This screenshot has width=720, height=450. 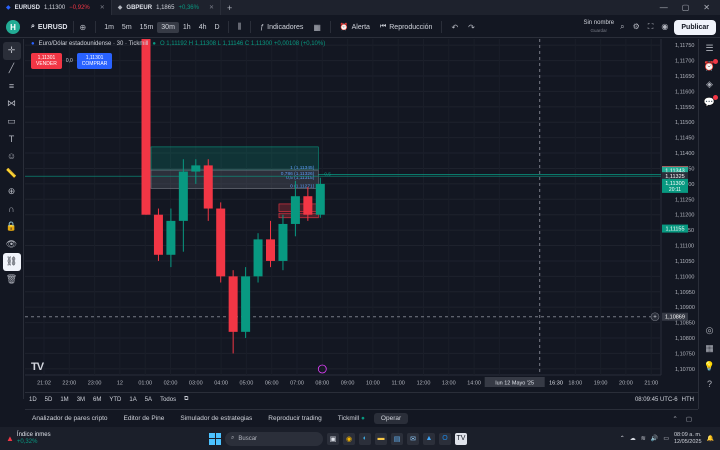 What do you see at coordinates (144, 418) in the screenshot?
I see `tab-pine-editor: Editor de Pine` at bounding box center [144, 418].